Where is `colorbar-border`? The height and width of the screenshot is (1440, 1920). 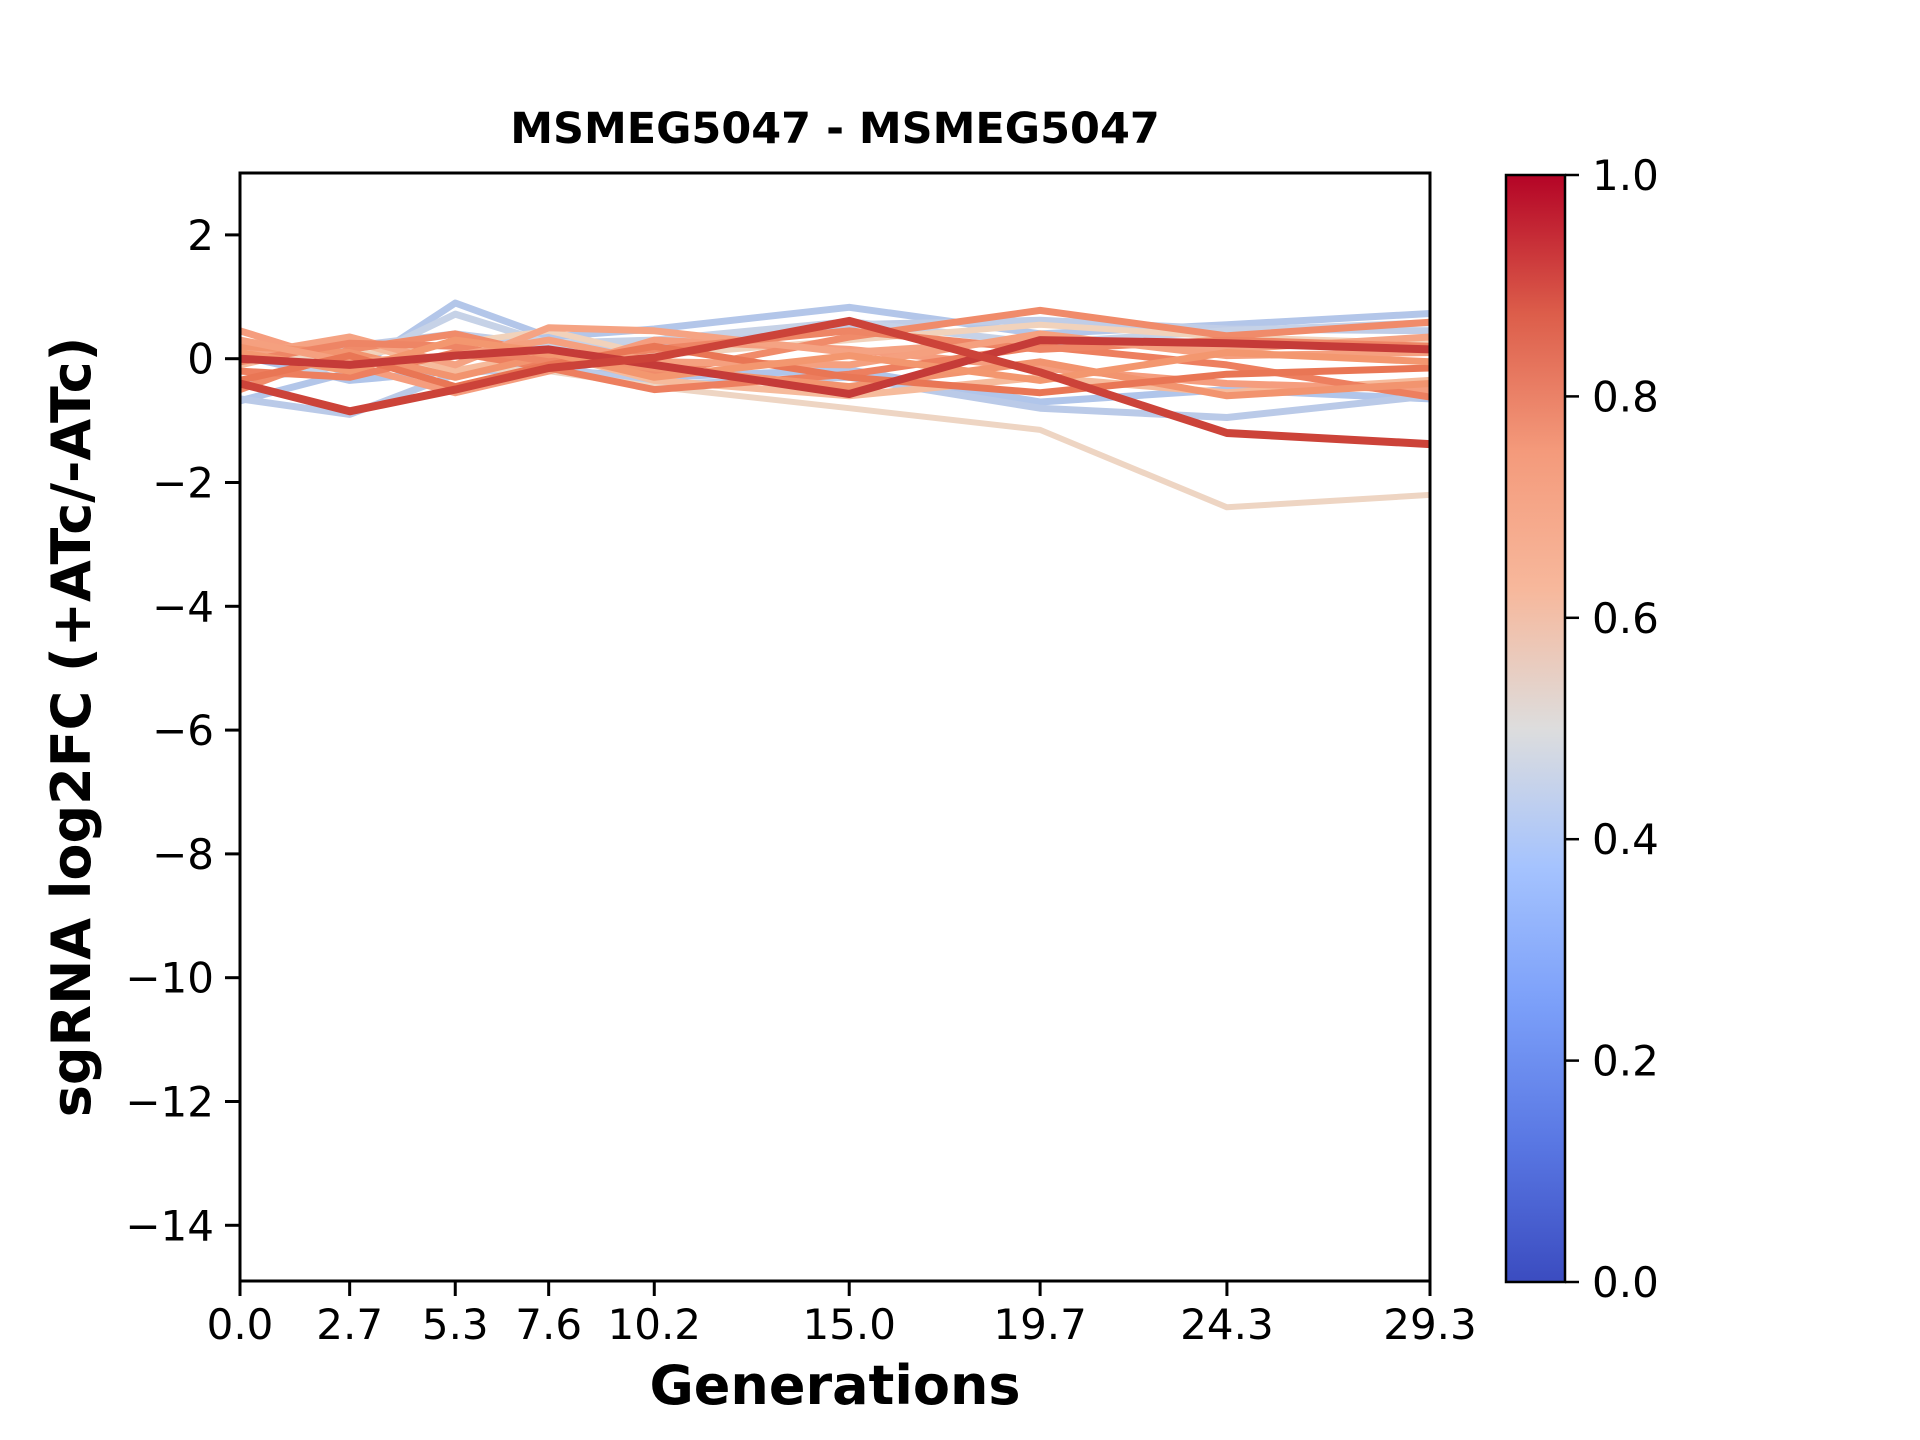 colorbar-border is located at coordinates (1535, 728).